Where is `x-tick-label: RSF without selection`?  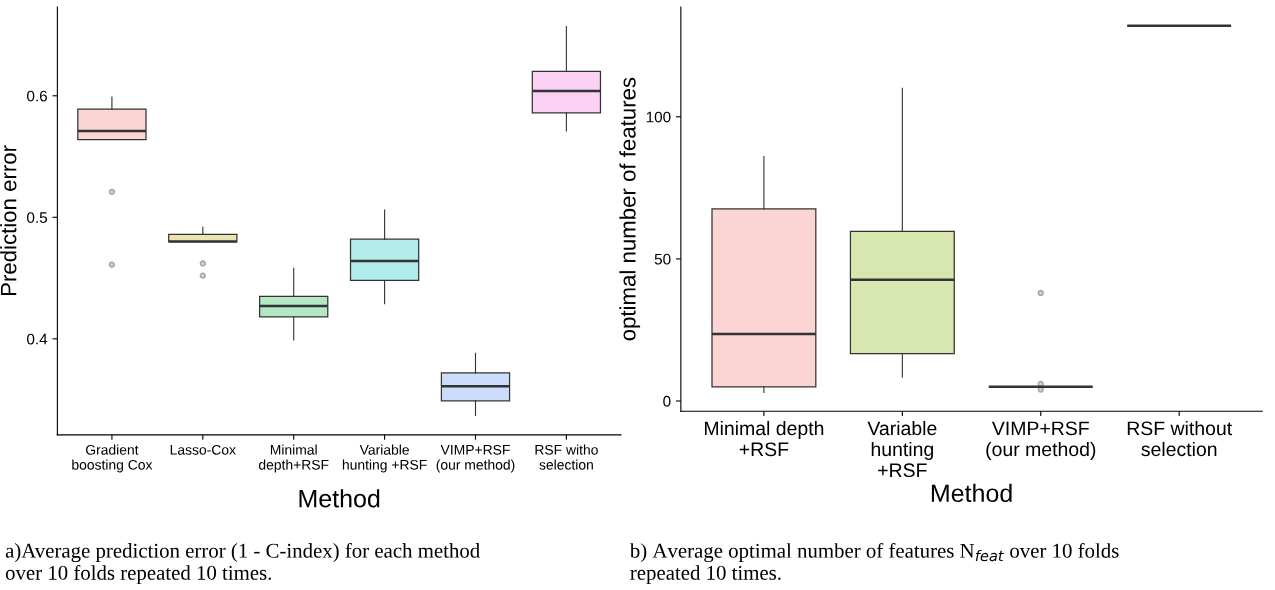 x-tick-label: RSF without selection is located at coordinates (1179, 438).